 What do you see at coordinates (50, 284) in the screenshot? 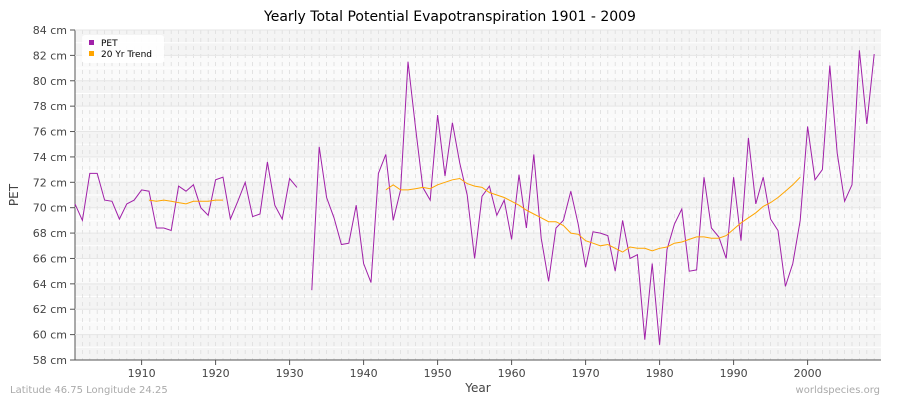
I see `y-tick-label: 64 cm` at bounding box center [50, 284].